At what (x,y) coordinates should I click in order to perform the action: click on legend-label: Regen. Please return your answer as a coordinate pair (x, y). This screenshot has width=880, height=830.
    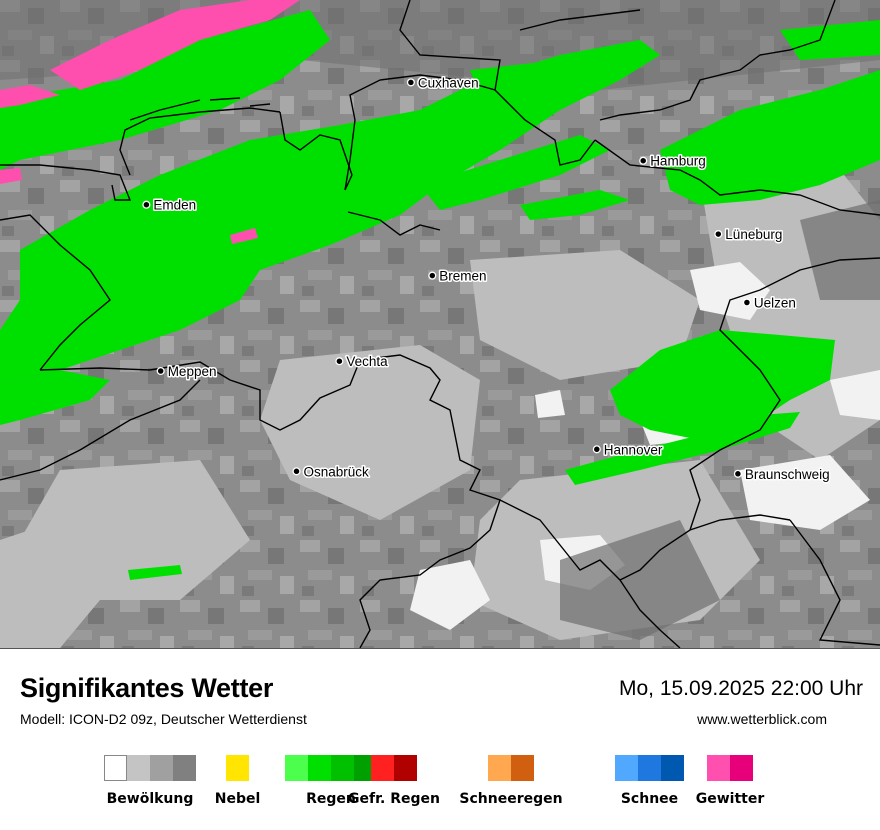
    Looking at the image, I should click on (331, 799).